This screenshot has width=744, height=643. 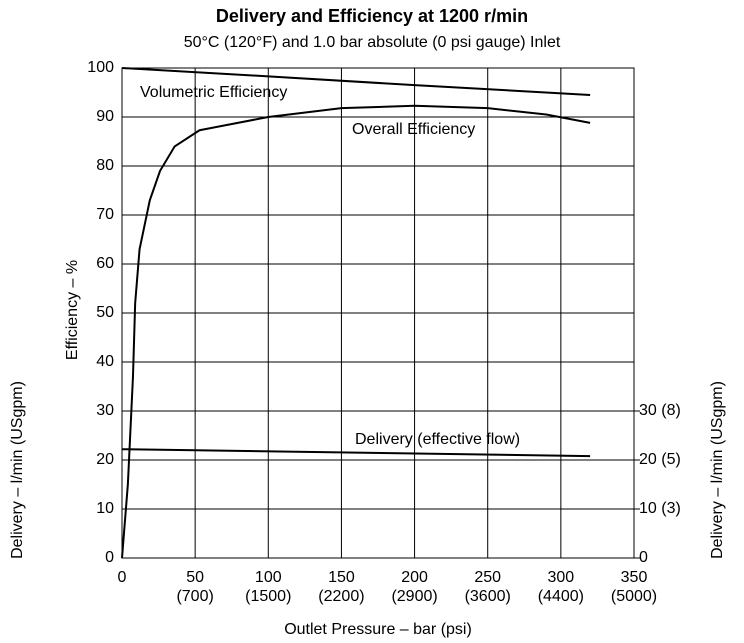 I want to click on x-tick-label: 350, so click(x=634, y=577).